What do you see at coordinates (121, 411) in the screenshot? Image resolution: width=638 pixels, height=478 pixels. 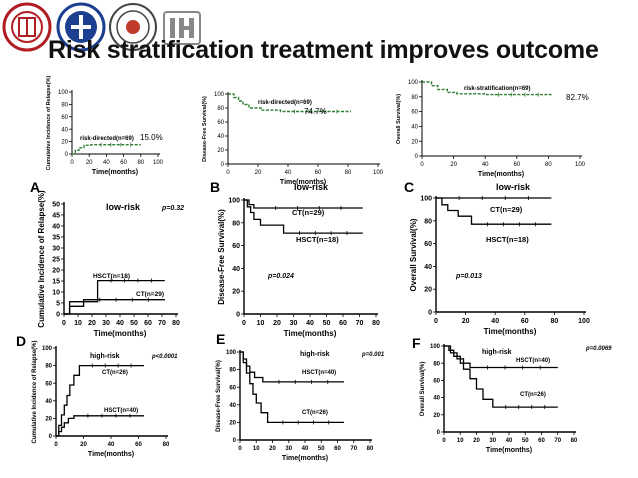 I see `series-label-1: HSCT(n=40)` at bounding box center [121, 411].